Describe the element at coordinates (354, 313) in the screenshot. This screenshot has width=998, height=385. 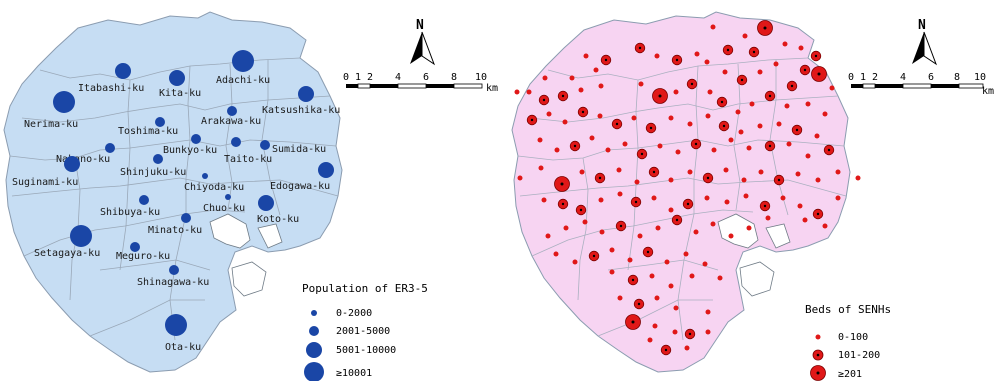
I see `legend-label-0-2000: 0-2000` at that location.